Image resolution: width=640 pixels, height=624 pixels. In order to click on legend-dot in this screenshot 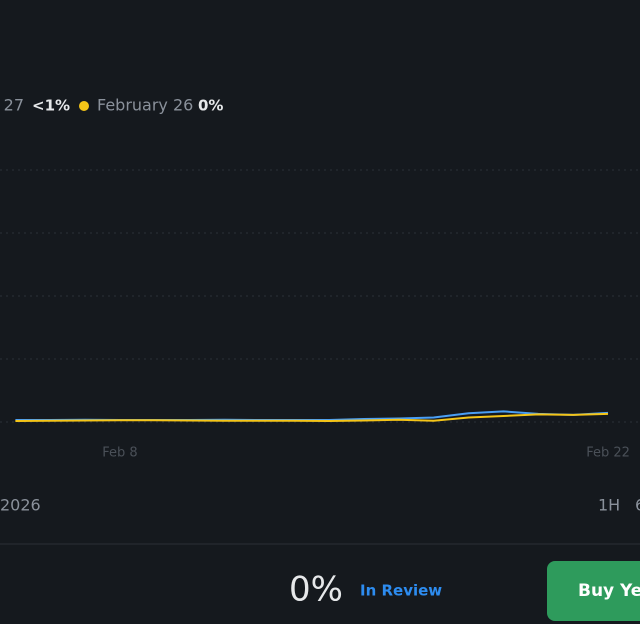, I will do `click(84, 106)`.